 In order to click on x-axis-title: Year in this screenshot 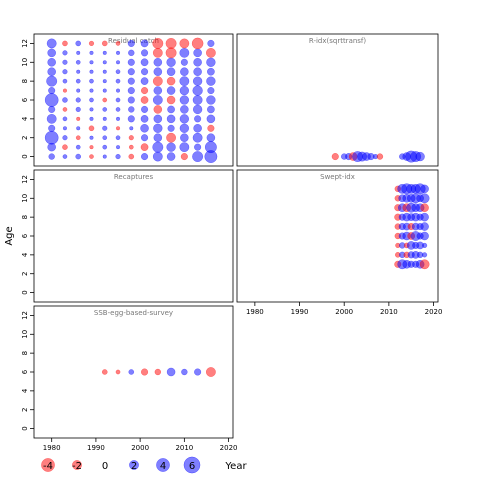, I will do `click(235, 466)`.